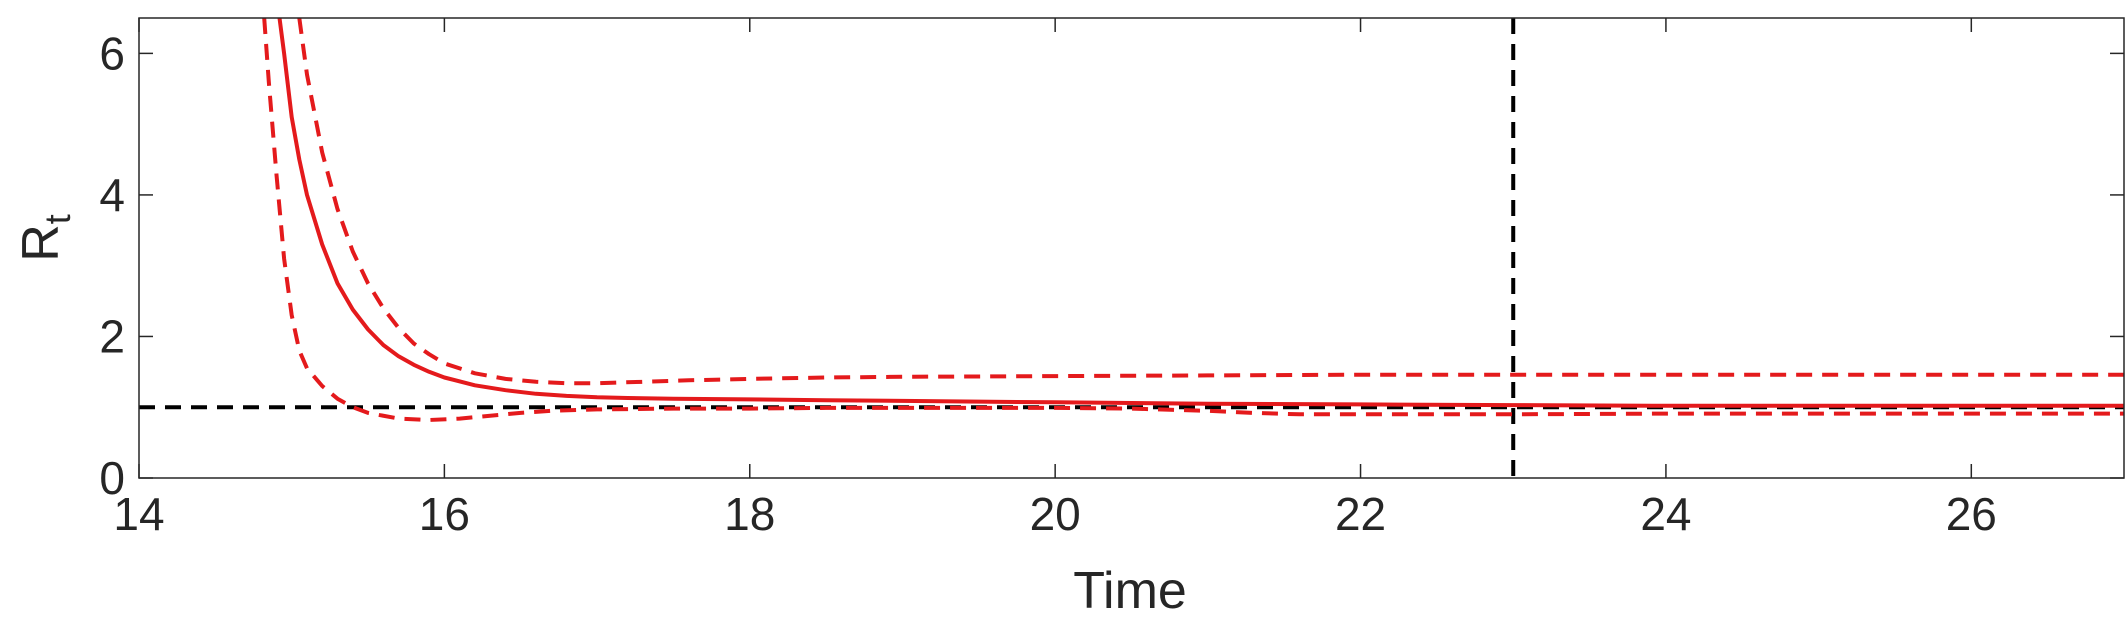 The image size is (2128, 619). What do you see at coordinates (749, 514) in the screenshot?
I see `x-tick-label: 18` at bounding box center [749, 514].